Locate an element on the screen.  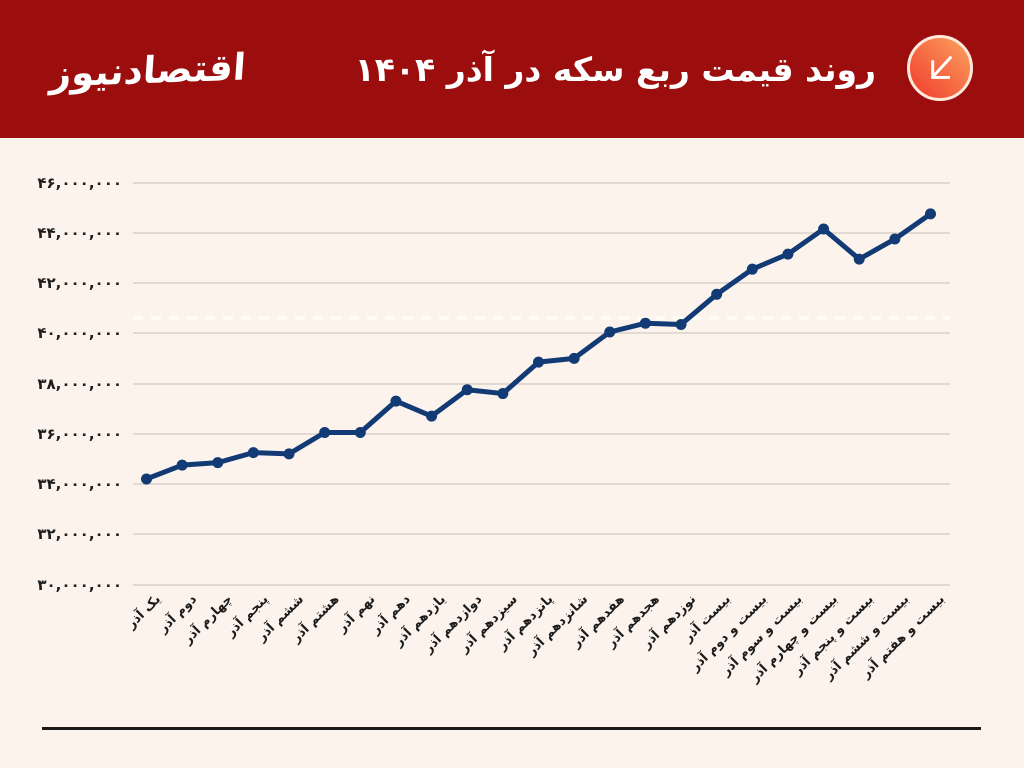
y-axis-tick-label: ۳۰,۰۰۰,۰۰۰ is located at coordinates (79, 584).